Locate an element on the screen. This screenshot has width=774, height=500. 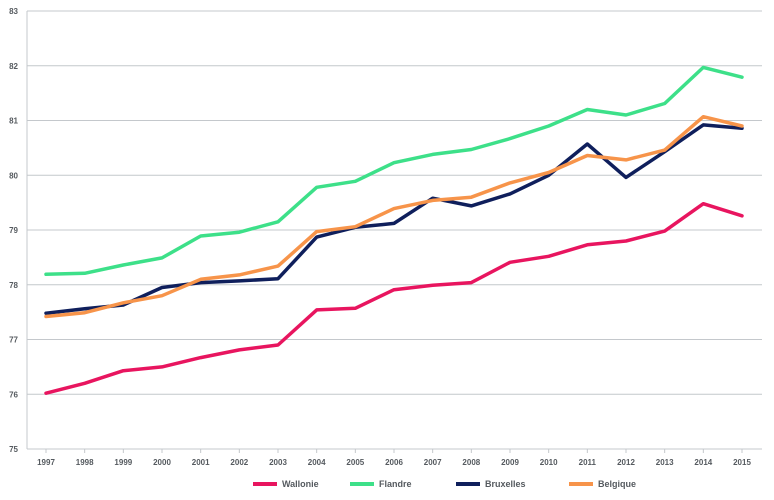
x-tick-label: 2003 is located at coordinates (278, 462).